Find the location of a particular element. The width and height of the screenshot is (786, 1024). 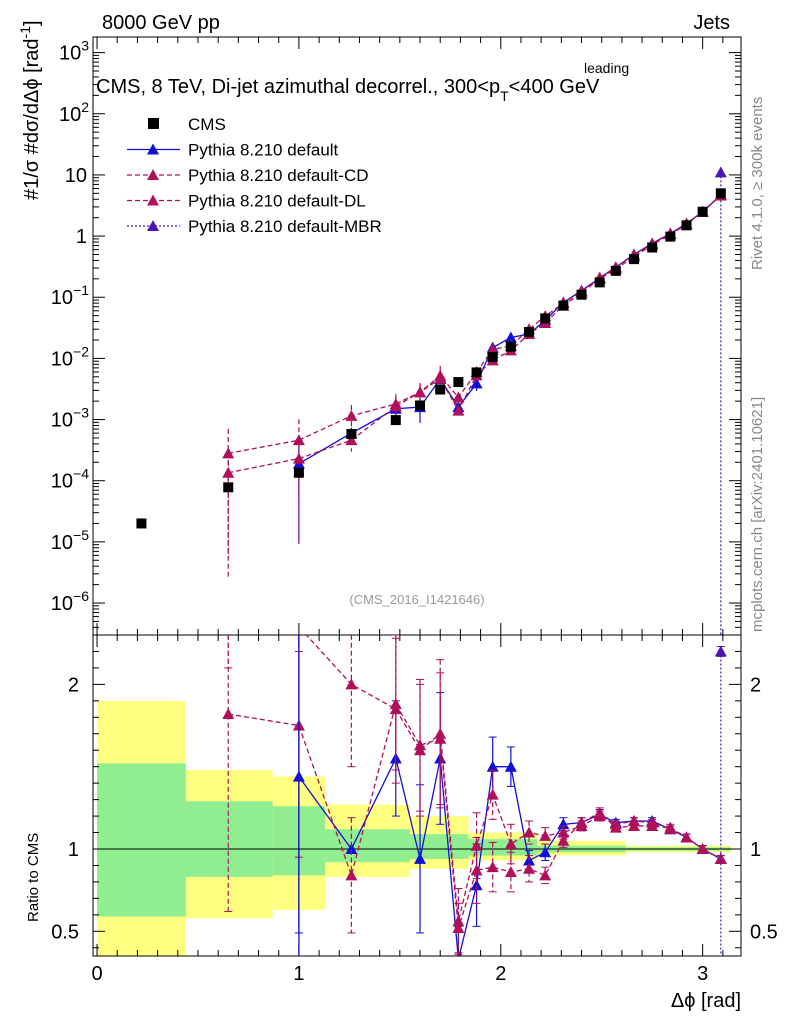

y-tick-label: 10⁻⁵ is located at coordinates (70, 540).